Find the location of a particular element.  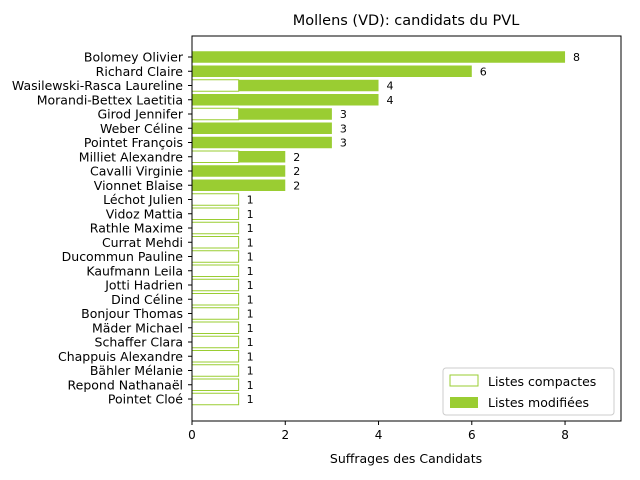

x-tick-label: 8 is located at coordinates (565, 435).